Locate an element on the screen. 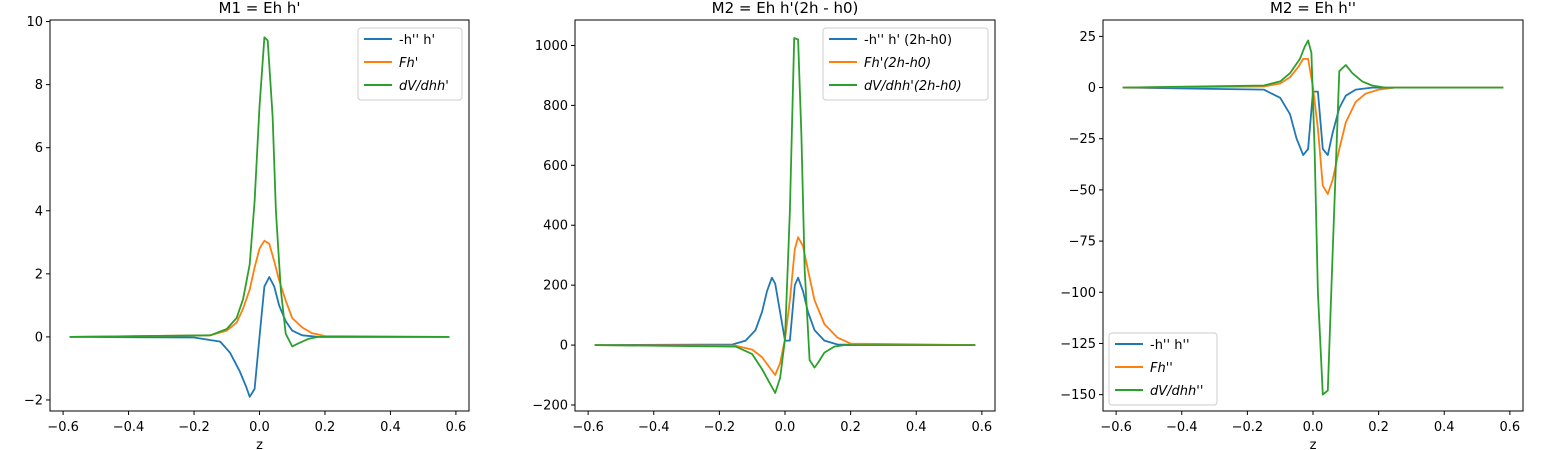 Image resolution: width=1550 pixels, height=450 pixels. chart-title: M2 = Eh h'(2h - h0) is located at coordinates (785, 8).